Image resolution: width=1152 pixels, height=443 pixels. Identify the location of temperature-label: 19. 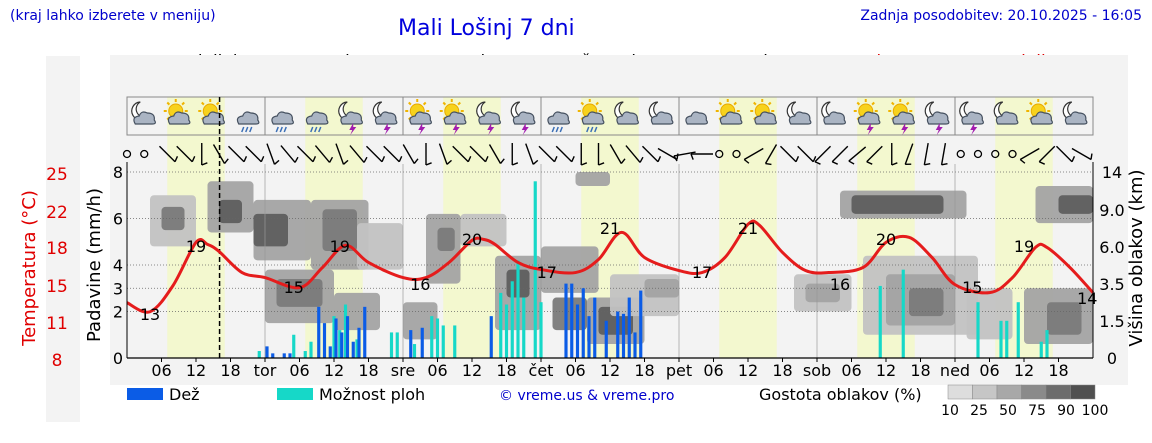
(1024, 246).